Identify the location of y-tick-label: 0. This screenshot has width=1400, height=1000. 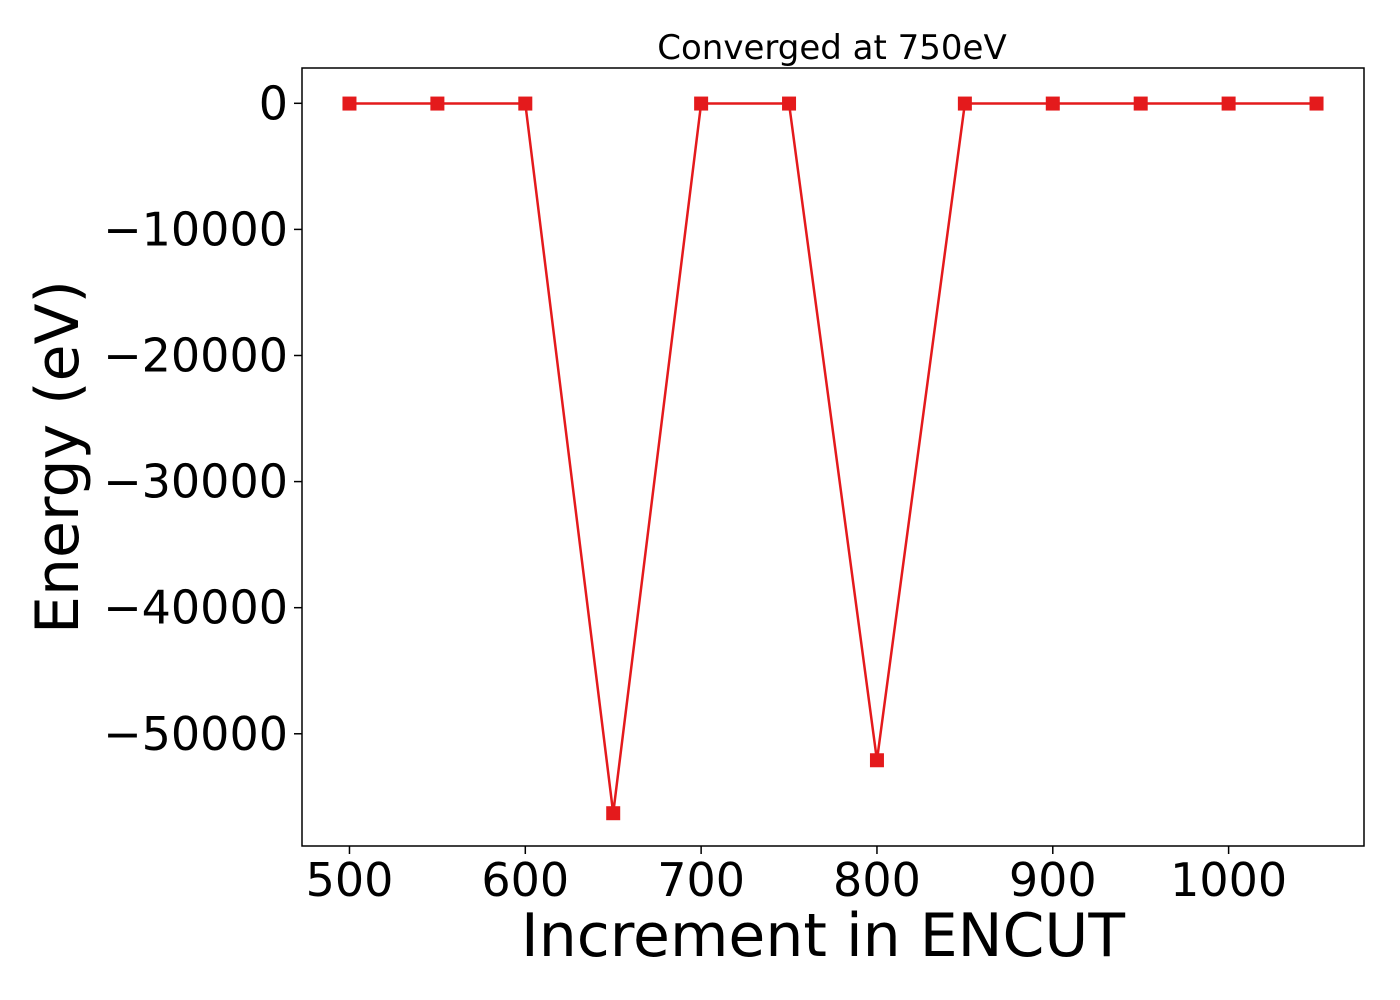
(273, 103).